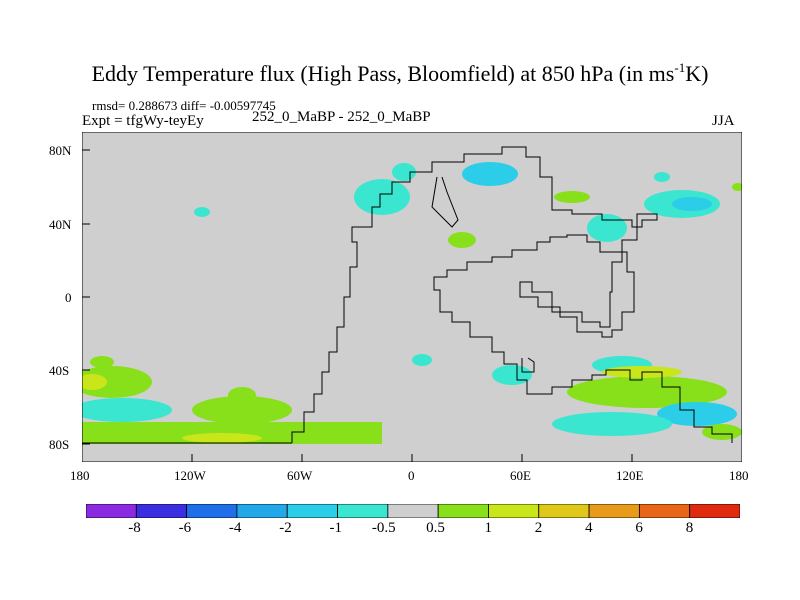 The height and width of the screenshot is (600, 800). What do you see at coordinates (185, 528) in the screenshot?
I see `colorbar-label: -6` at bounding box center [185, 528].